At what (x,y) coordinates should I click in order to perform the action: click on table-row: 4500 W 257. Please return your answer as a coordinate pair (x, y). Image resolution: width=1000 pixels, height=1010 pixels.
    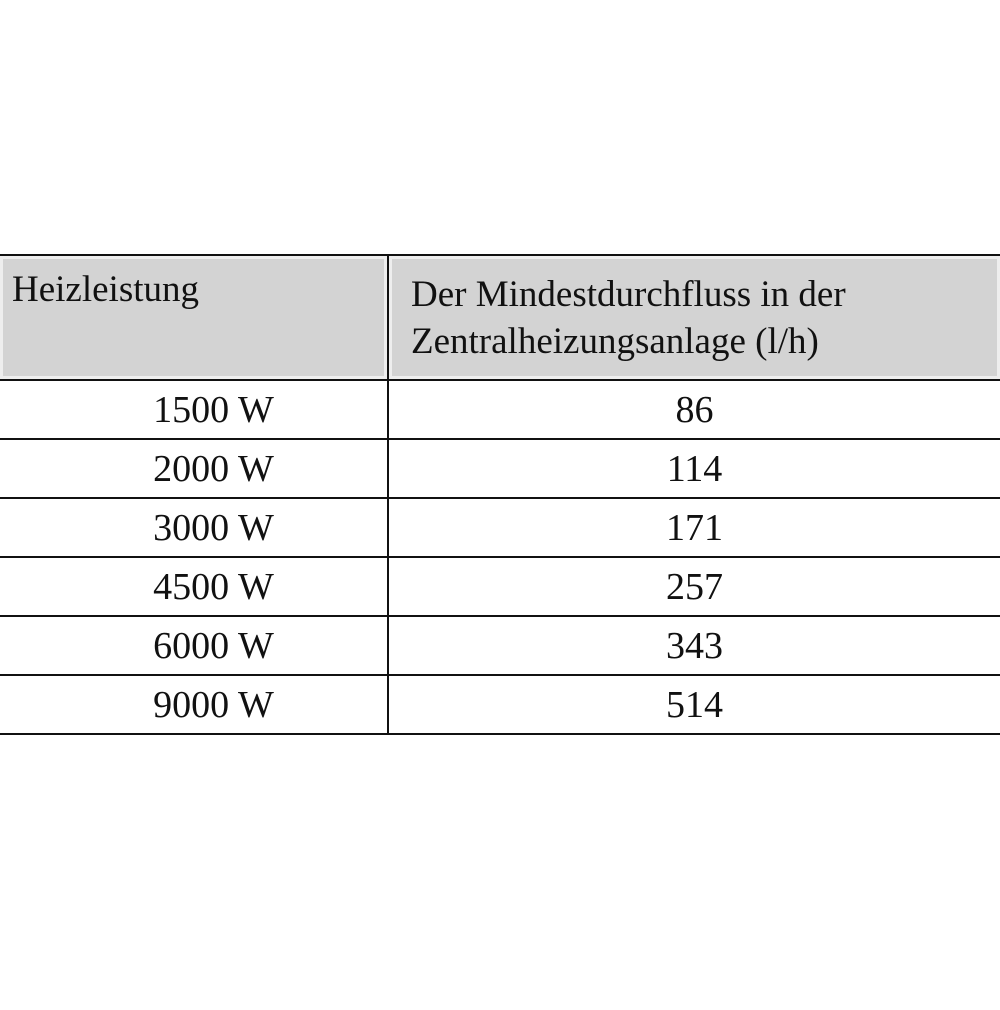
    Looking at the image, I should click on (500, 586).